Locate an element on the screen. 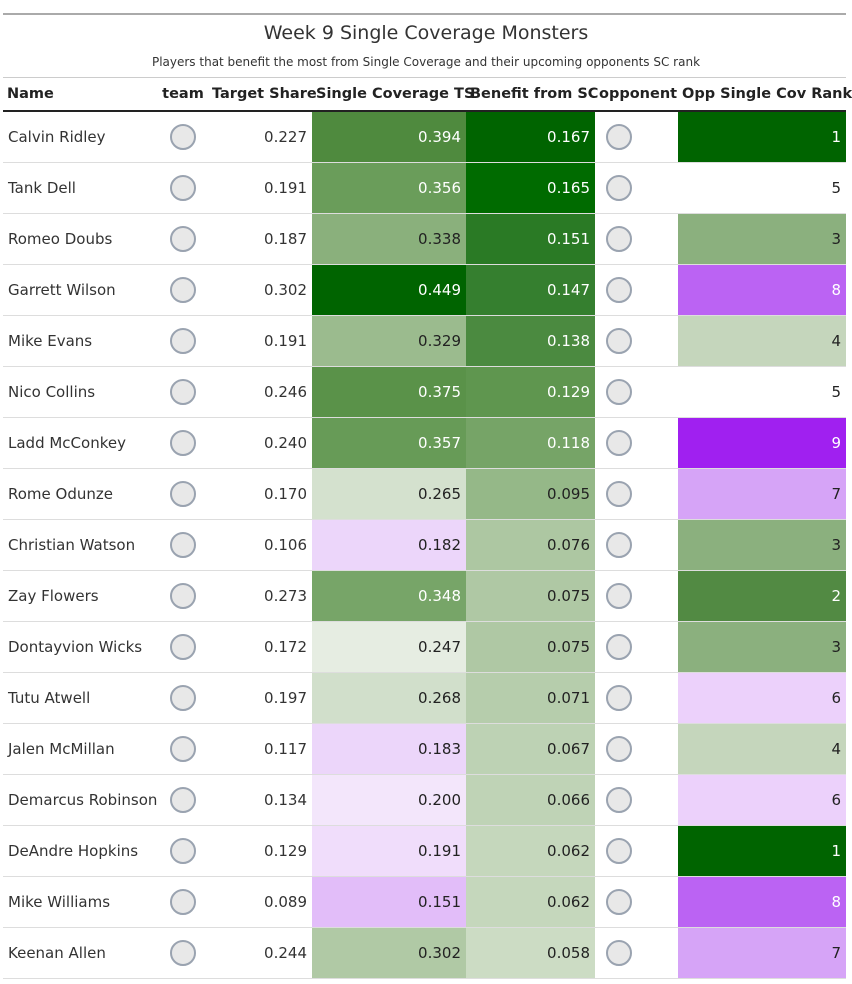 The width and height of the screenshot is (852, 984). table-row: Romeo Doubs 0.187 0.338 0.151 3 is located at coordinates (424, 239).